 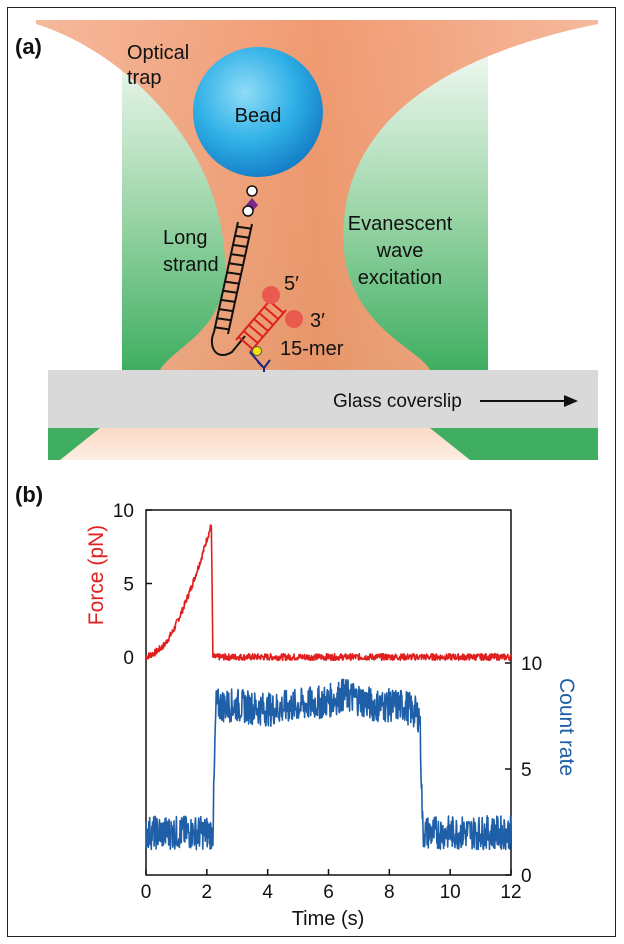 I want to click on force-tick-label: 5, so click(x=128, y=585).